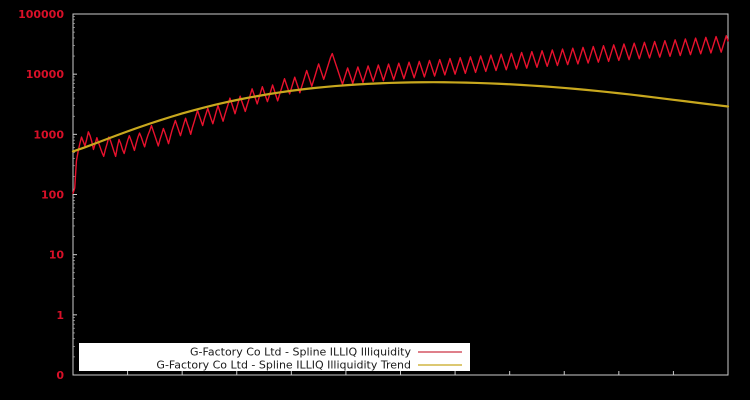 This screenshot has height=400, width=750. What do you see at coordinates (60, 315) in the screenshot?
I see `y-axis-tick-label: 1` at bounding box center [60, 315].